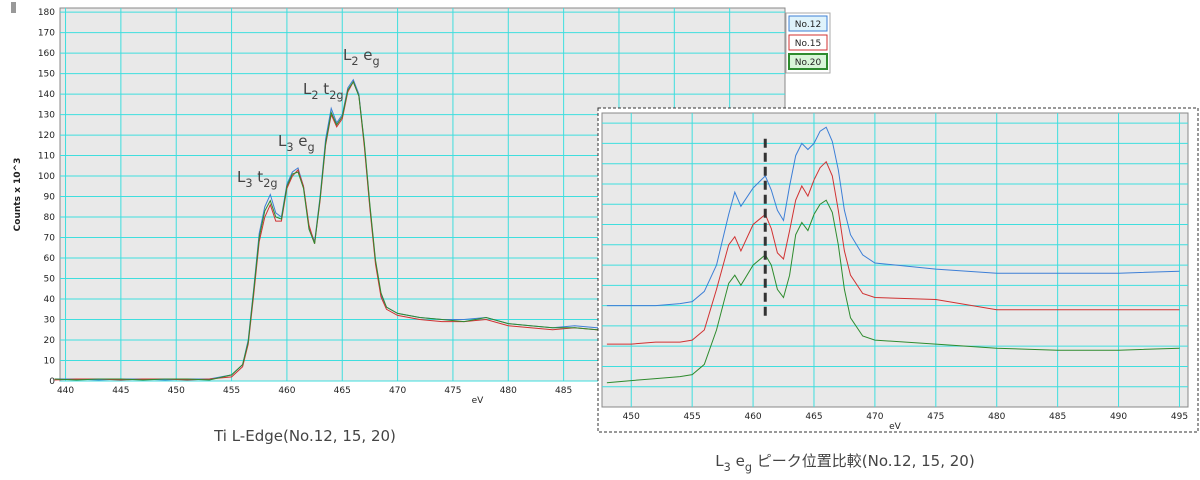 The height and width of the screenshot is (480, 1200). I want to click on y-tick-label: 40, so click(50, 300).